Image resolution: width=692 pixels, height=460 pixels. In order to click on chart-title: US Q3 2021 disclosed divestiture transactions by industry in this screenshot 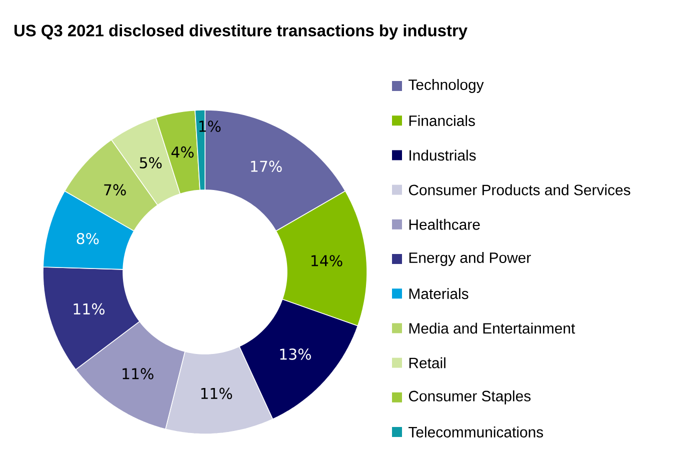, I will do `click(241, 32)`.